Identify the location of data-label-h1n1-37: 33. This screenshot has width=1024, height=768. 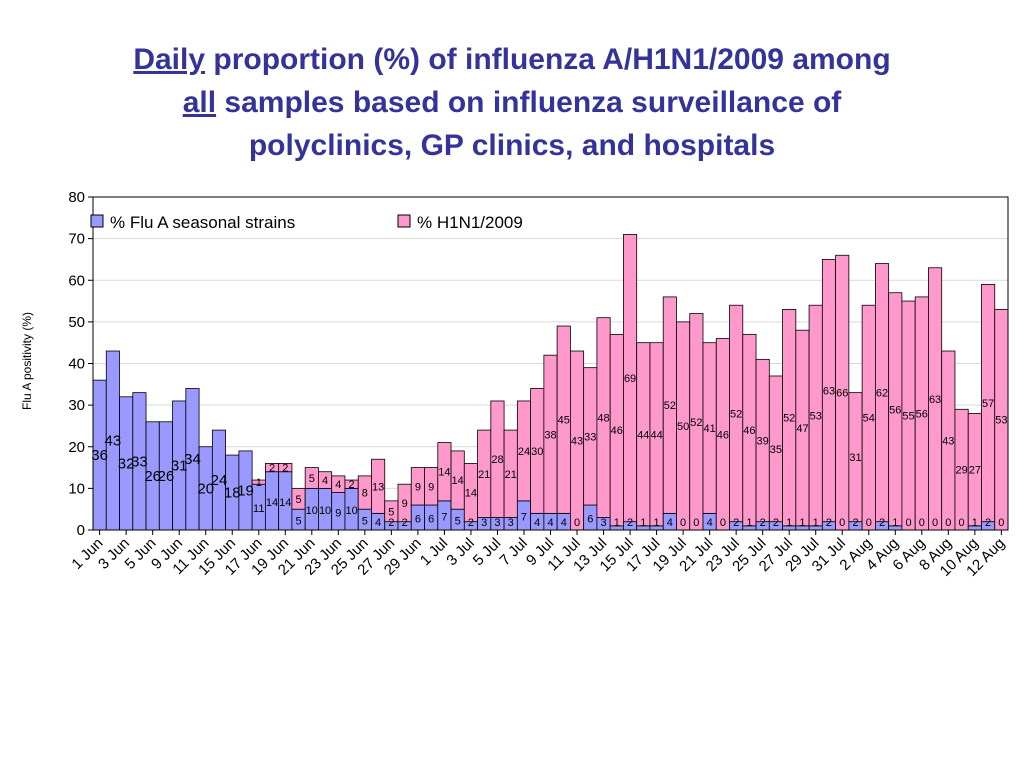
(590, 437).